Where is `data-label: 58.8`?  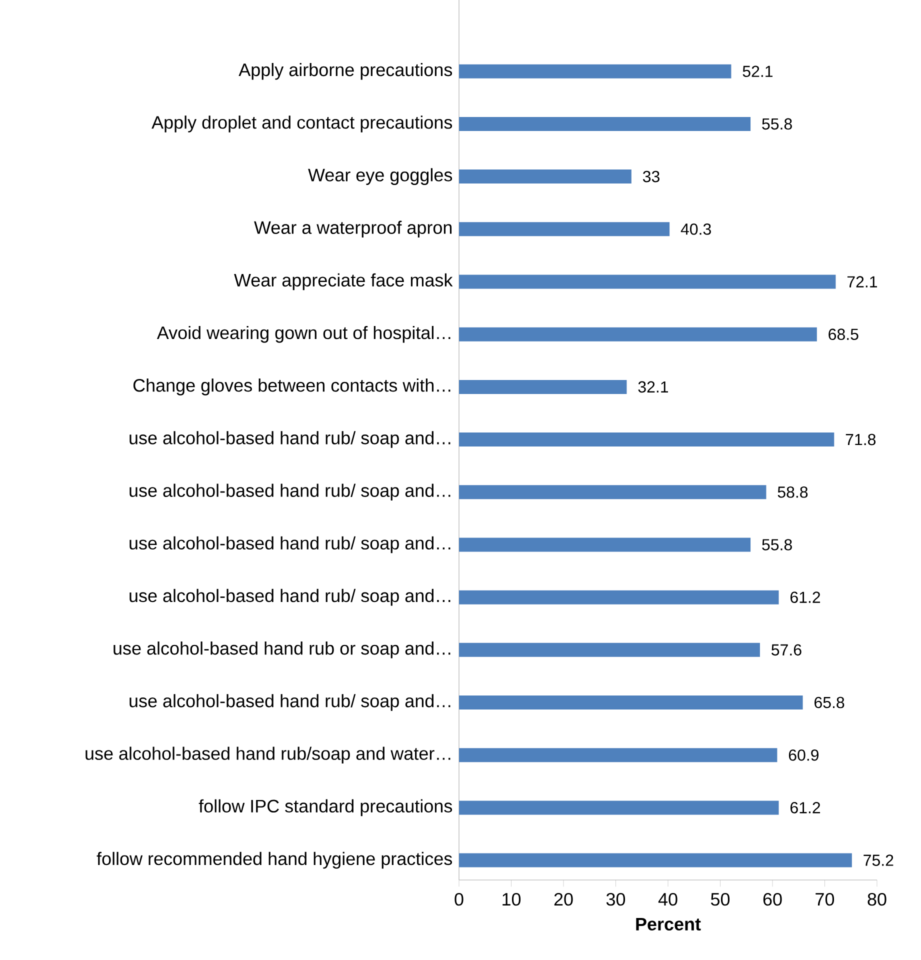 data-label: 58.8 is located at coordinates (793, 492).